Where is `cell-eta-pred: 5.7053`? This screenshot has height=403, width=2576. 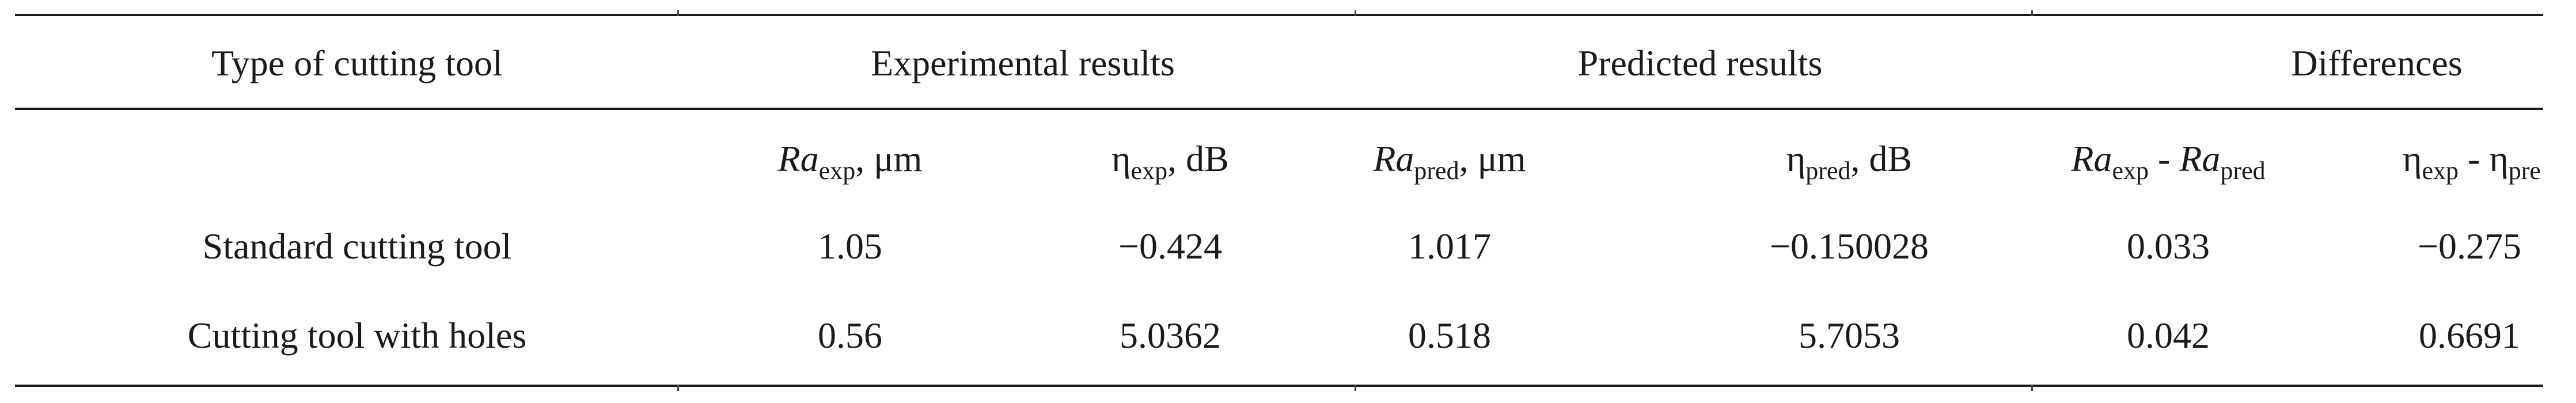 cell-eta-pred: 5.7053 is located at coordinates (1849, 335).